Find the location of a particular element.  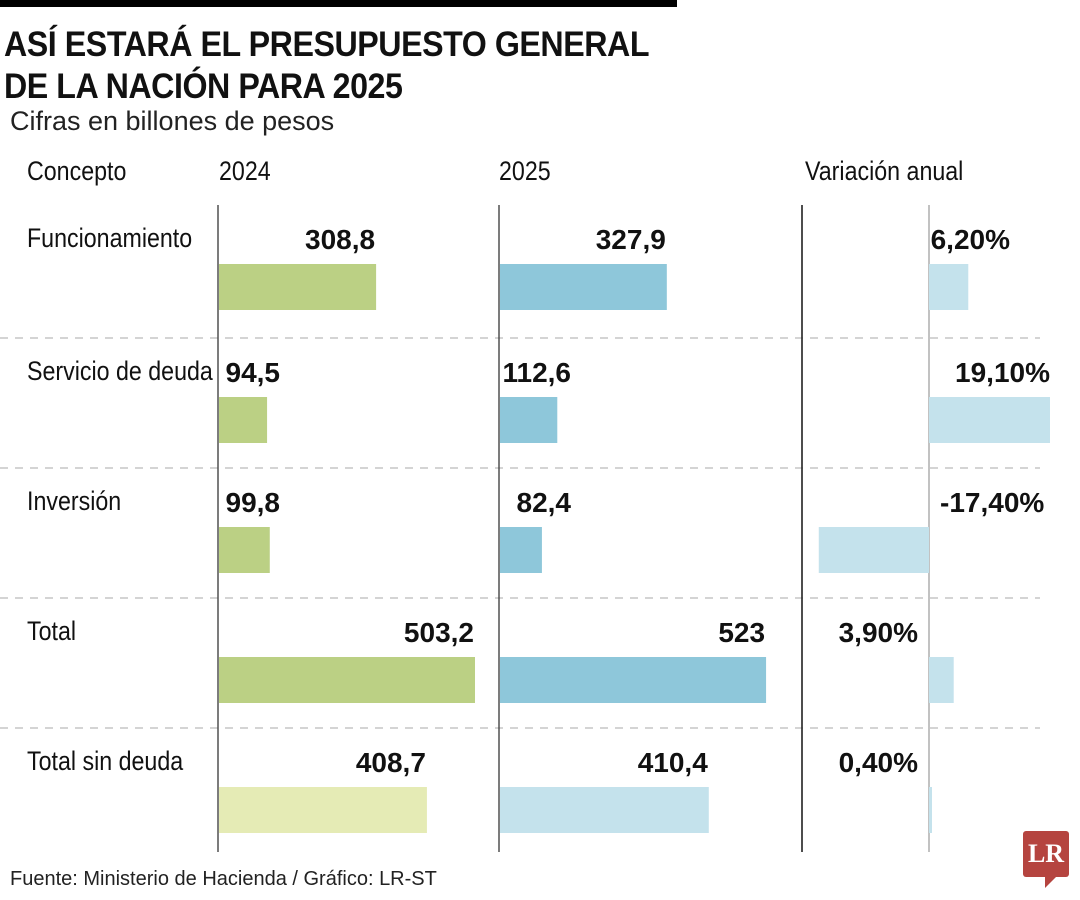

value-label-2024: 503,2 is located at coordinates (439, 632).